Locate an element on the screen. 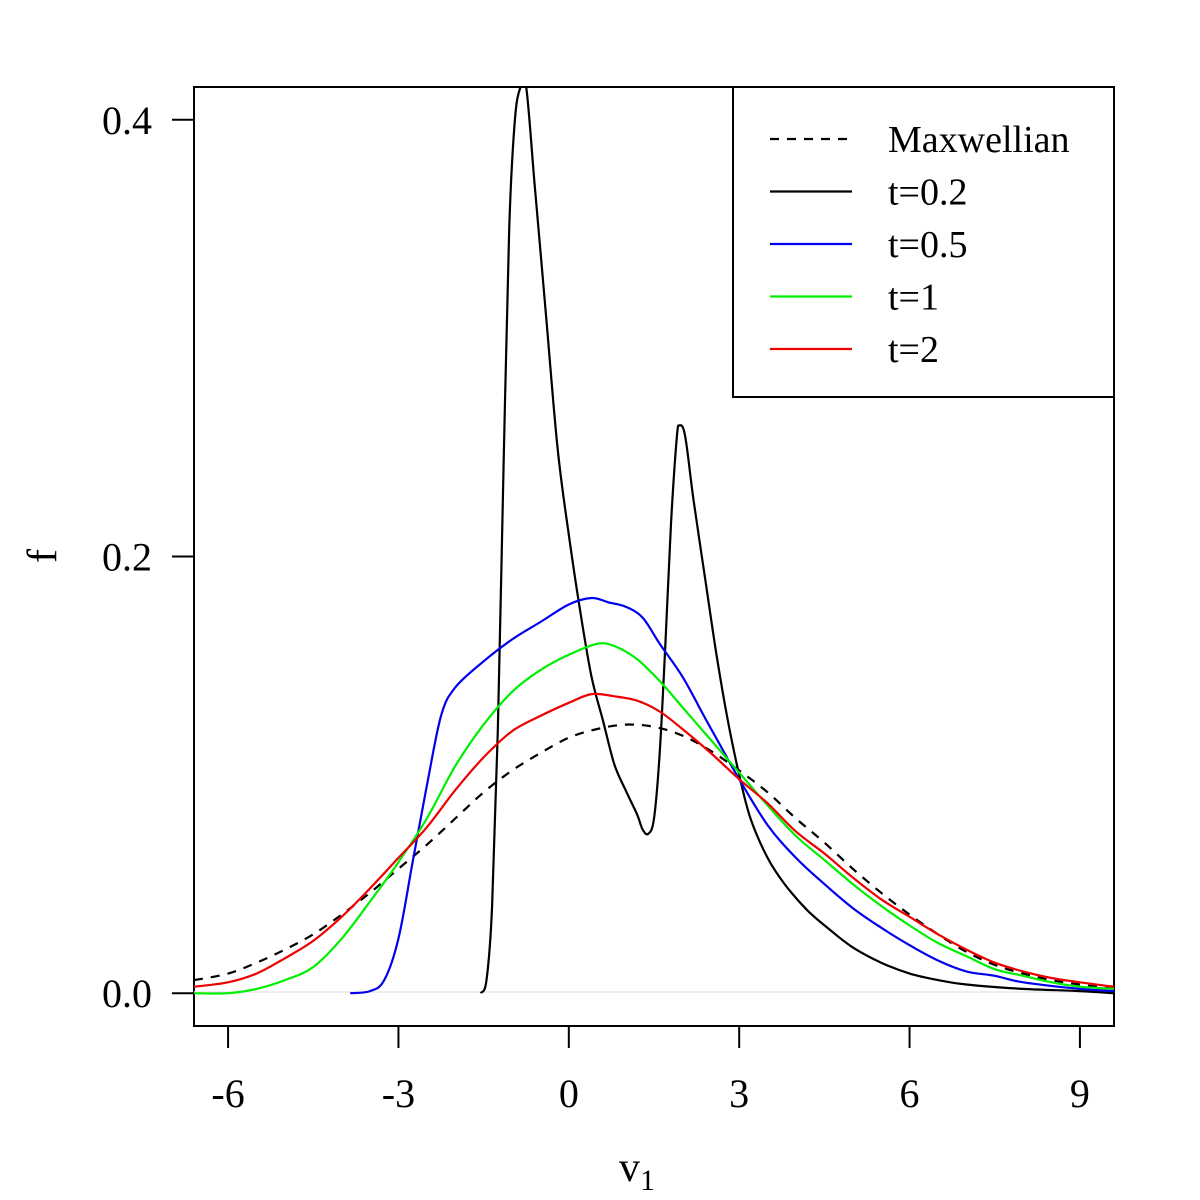  legend: Maxwellian t=0.2 t=0.5 t=1 t=2 is located at coordinates (923, 242).